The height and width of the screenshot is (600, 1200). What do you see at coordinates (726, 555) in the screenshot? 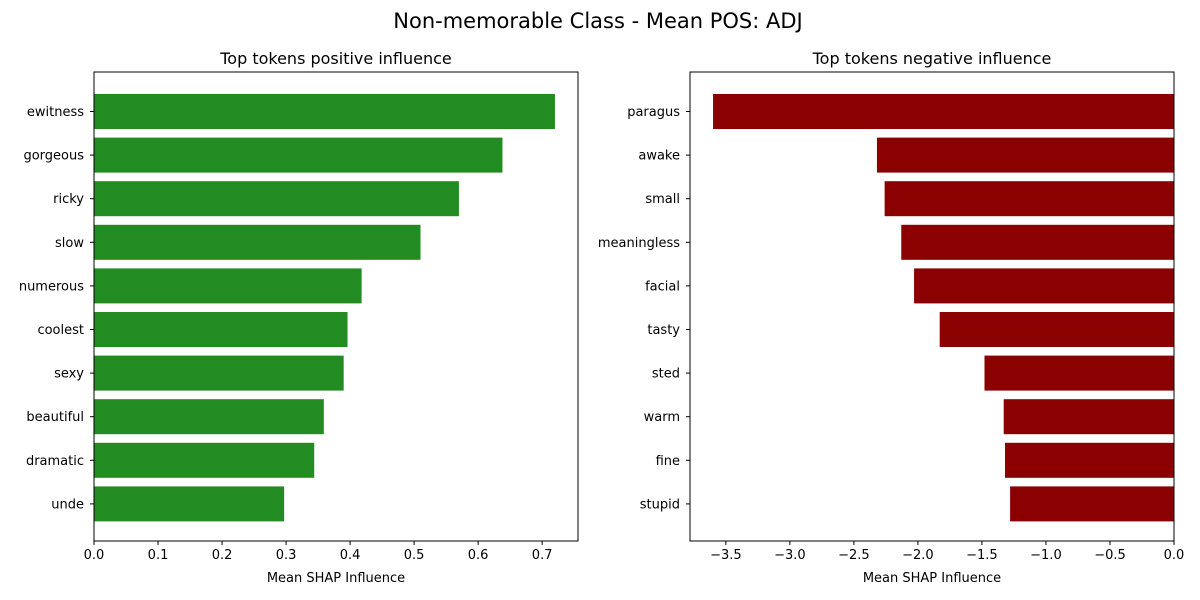
I see `x-tick-label: −3.5` at bounding box center [726, 555].